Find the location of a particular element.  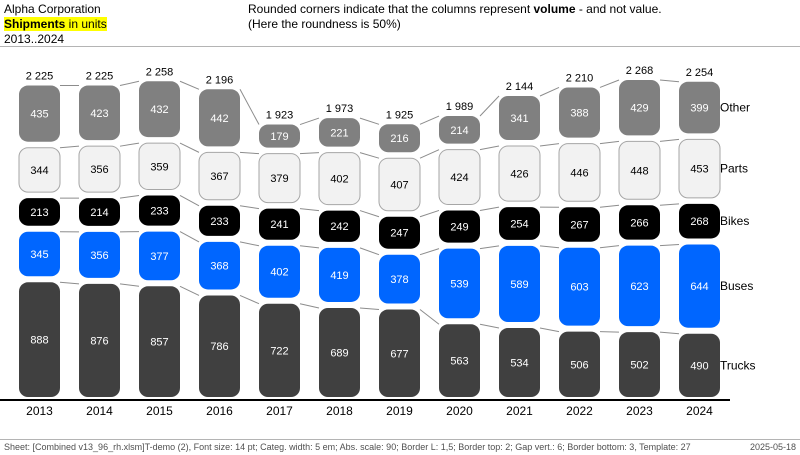

value-label: 402 is located at coordinates (279, 273).